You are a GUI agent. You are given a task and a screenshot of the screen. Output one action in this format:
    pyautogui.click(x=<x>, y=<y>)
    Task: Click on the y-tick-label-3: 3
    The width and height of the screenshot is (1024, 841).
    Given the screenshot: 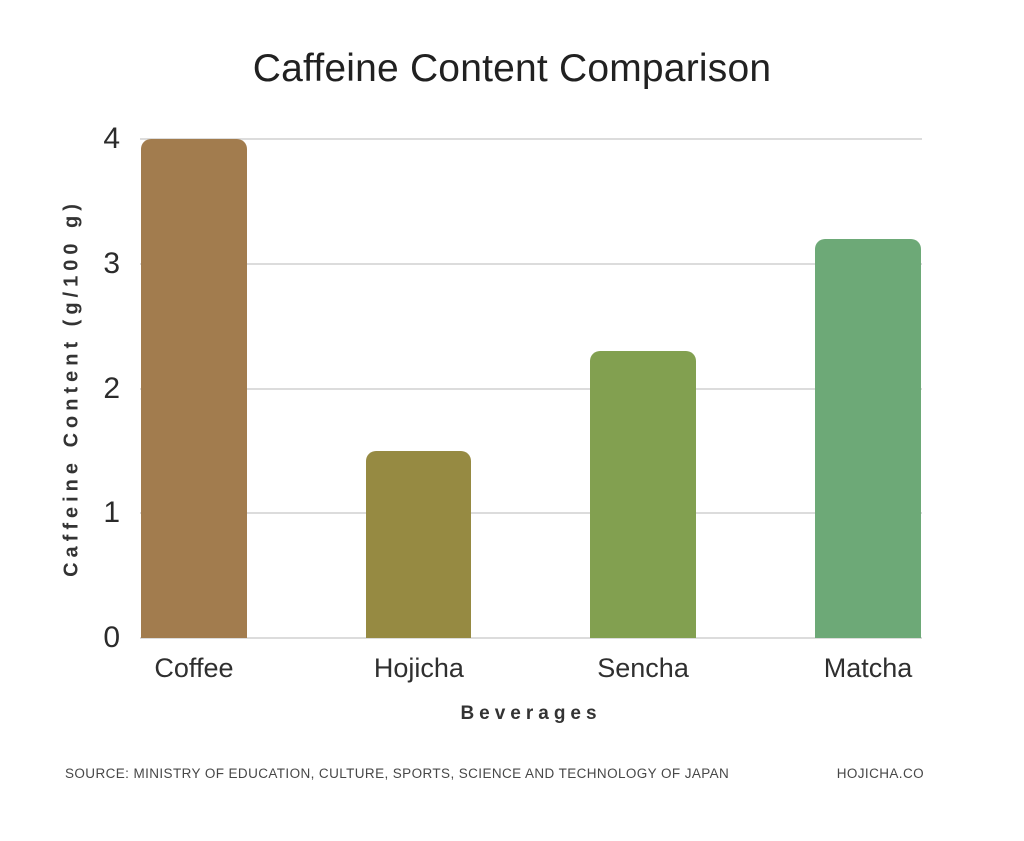 What is the action you would take?
    pyautogui.click(x=111, y=263)
    